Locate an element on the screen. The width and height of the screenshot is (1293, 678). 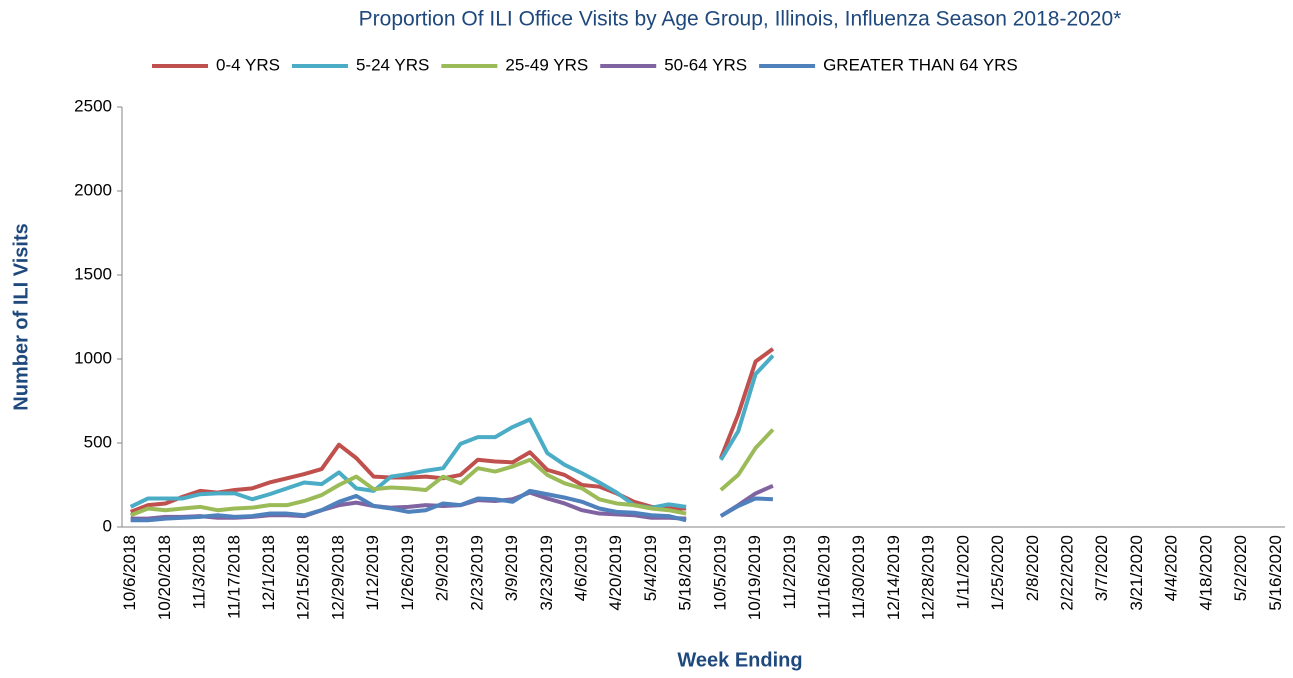
x-tick-label: 3/23/2019 is located at coordinates (546, 573).